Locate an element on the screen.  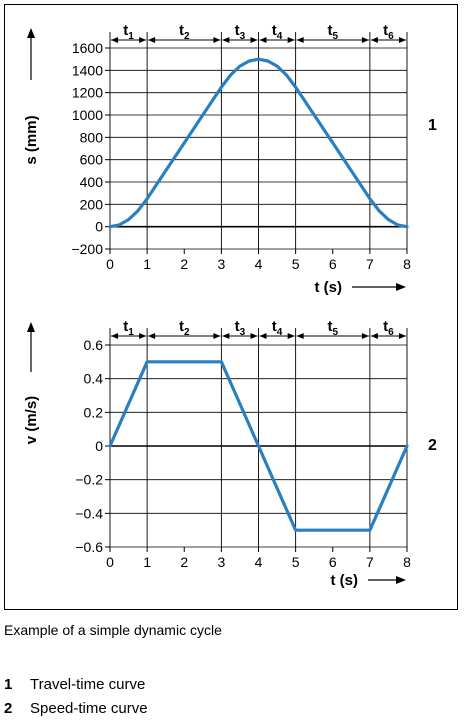
curve-marker: 1 is located at coordinates (432, 125).